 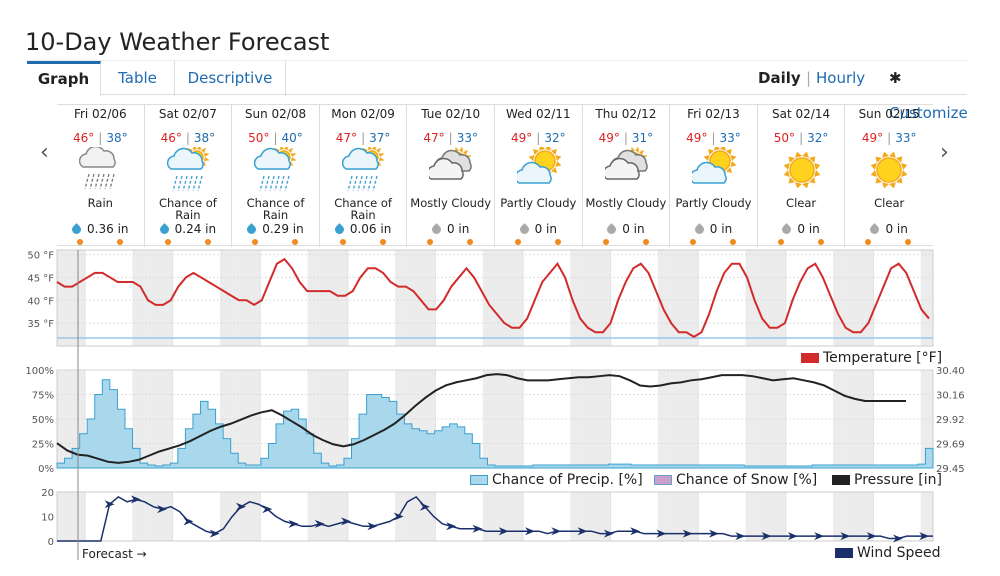 I want to click on condition-text: Chance of Rain, so click(x=187, y=209).